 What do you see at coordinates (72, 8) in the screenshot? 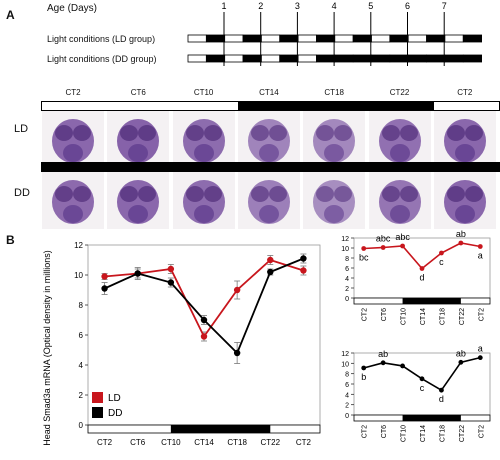
I see `age-label: Age (Days)` at bounding box center [72, 8].